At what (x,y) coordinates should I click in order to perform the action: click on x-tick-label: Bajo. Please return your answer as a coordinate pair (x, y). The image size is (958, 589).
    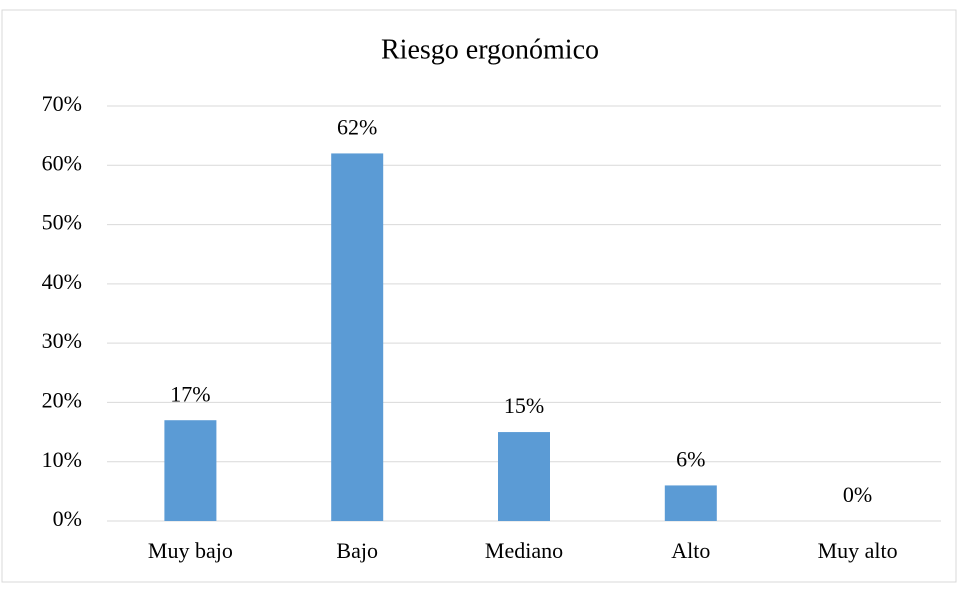
    Looking at the image, I should click on (357, 550).